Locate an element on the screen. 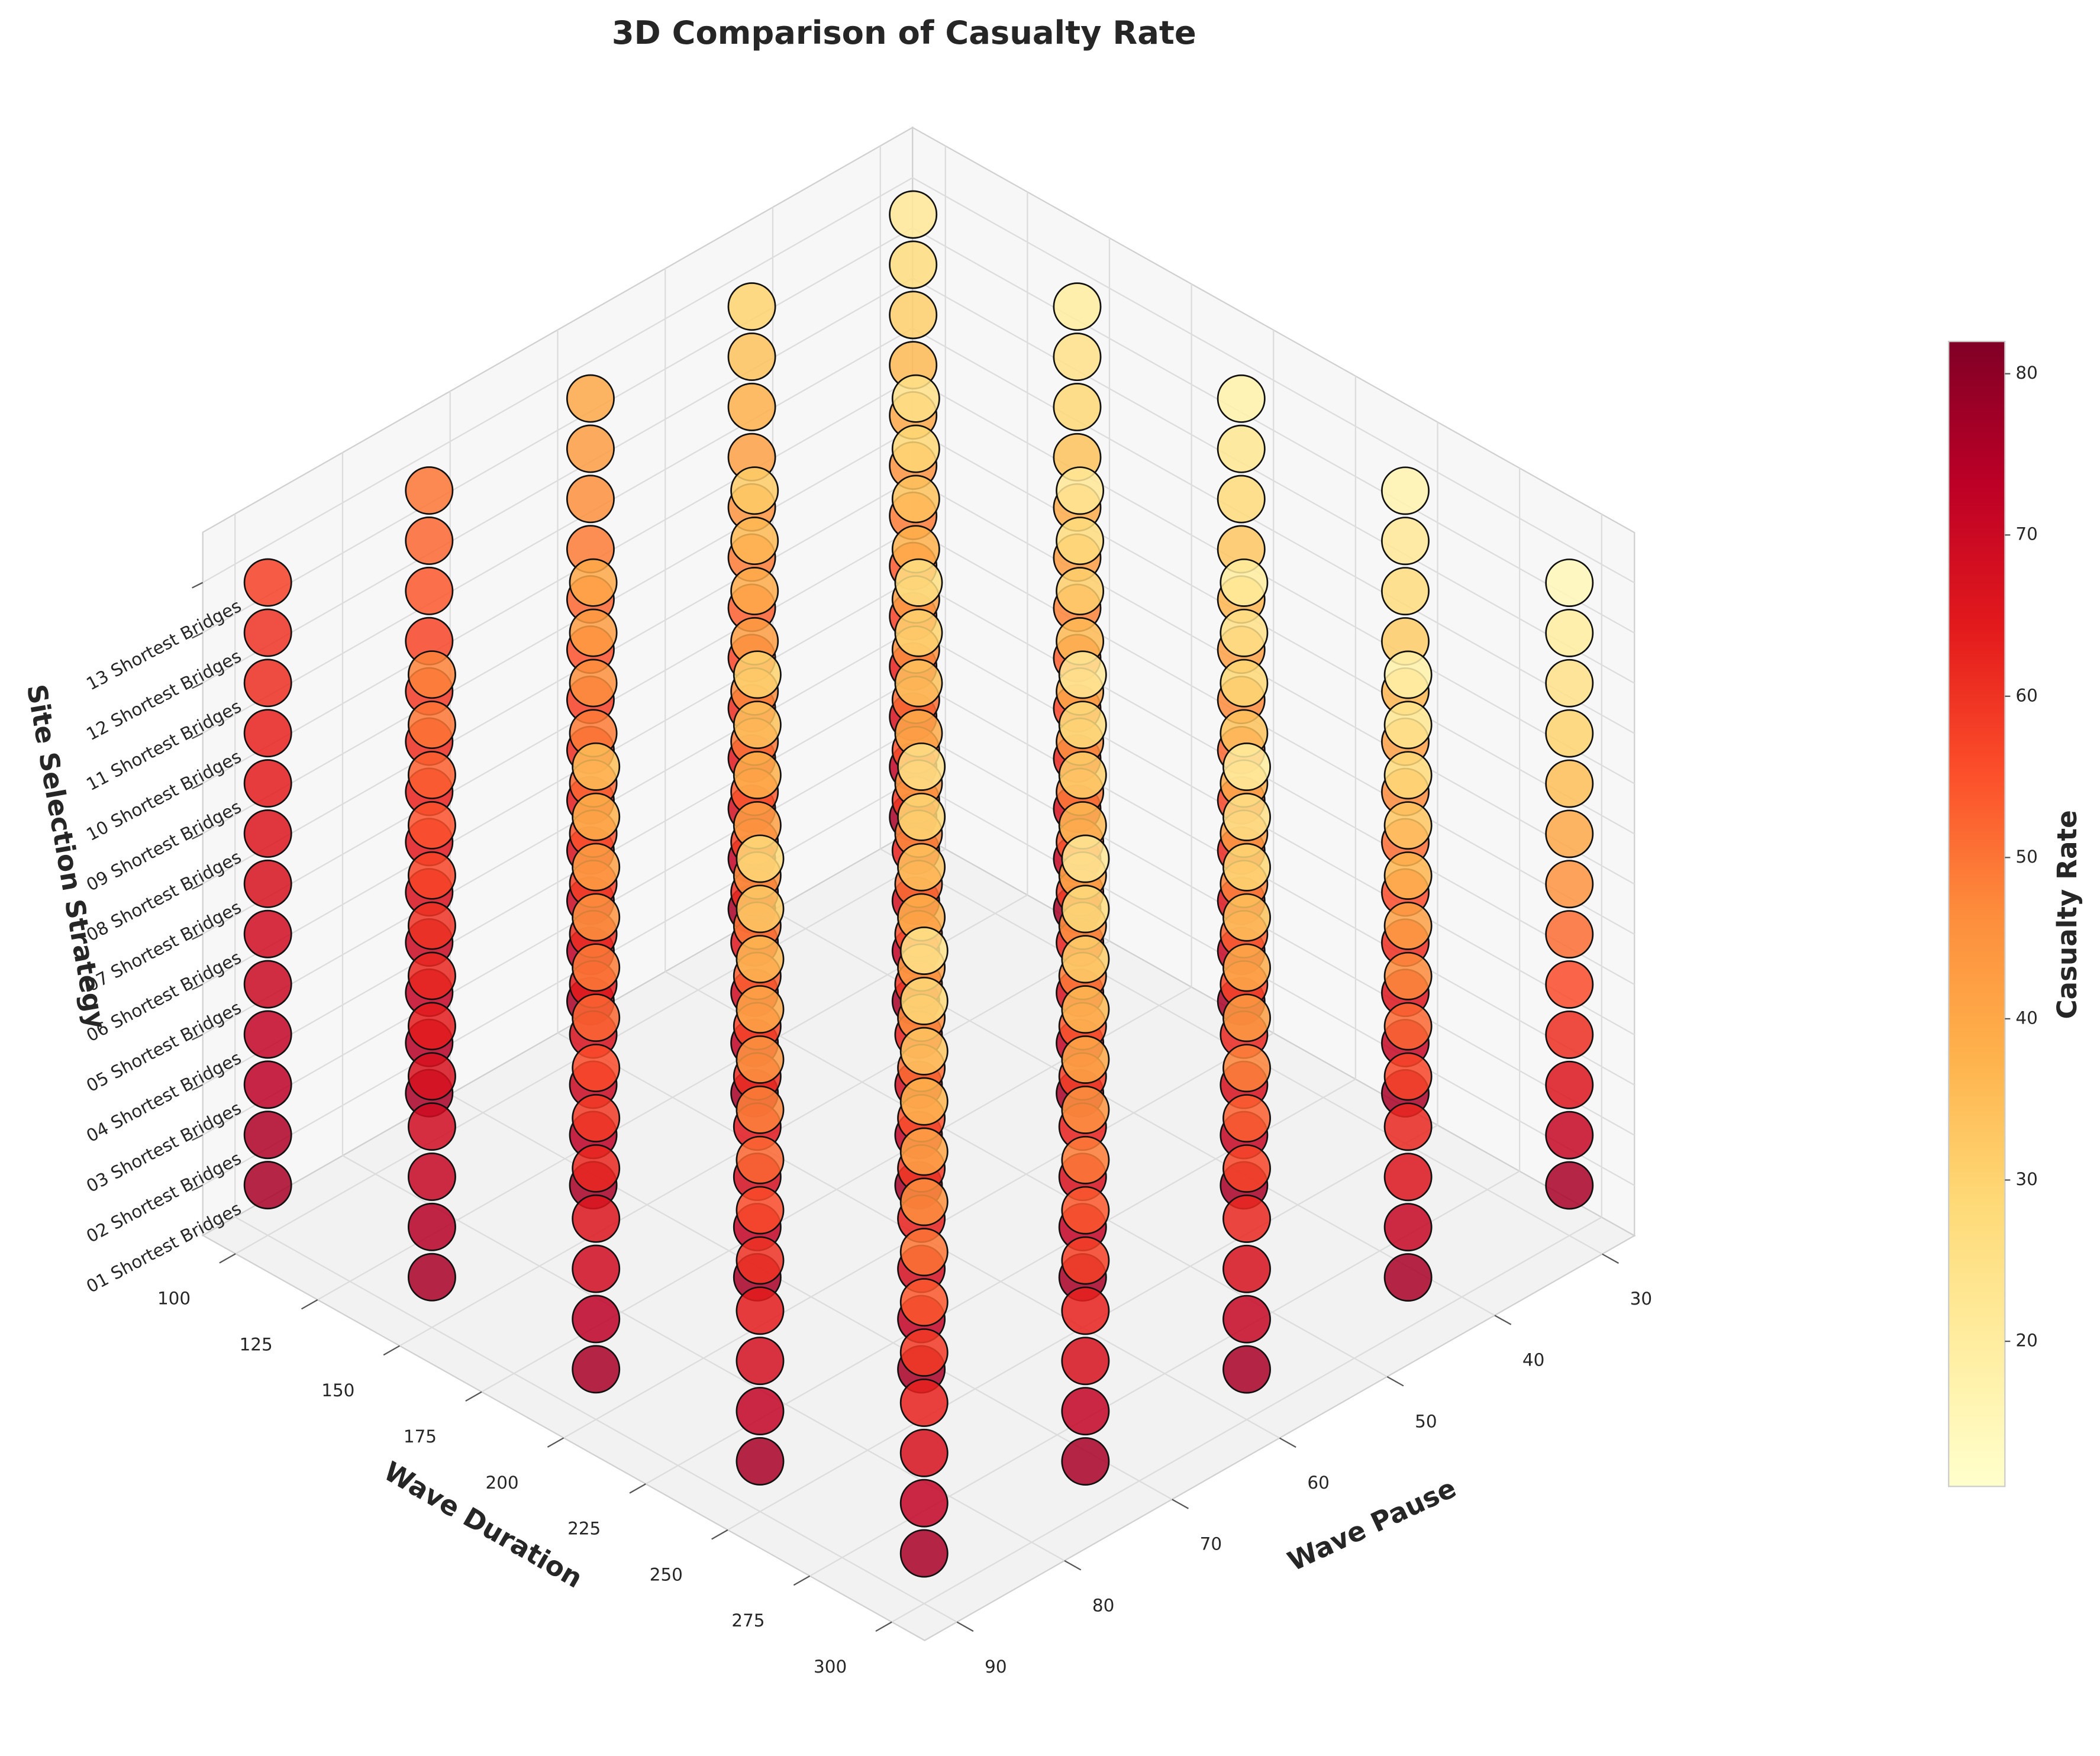 The height and width of the screenshot is (1756, 2100). colorbar-tick-label: 30 is located at coordinates (2026, 1179).